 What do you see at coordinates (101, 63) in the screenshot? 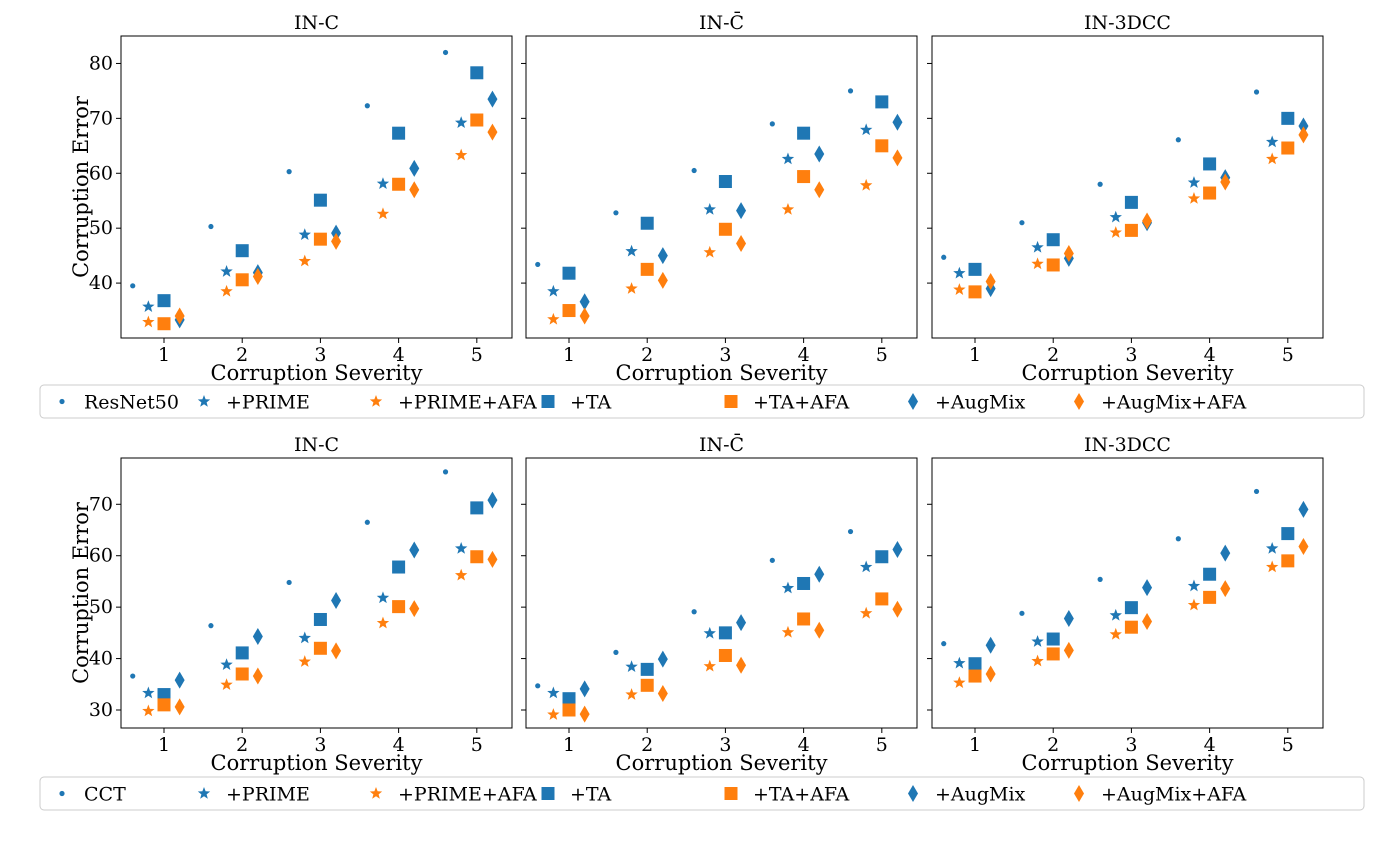
I see `y-tick-label: 80` at bounding box center [101, 63].